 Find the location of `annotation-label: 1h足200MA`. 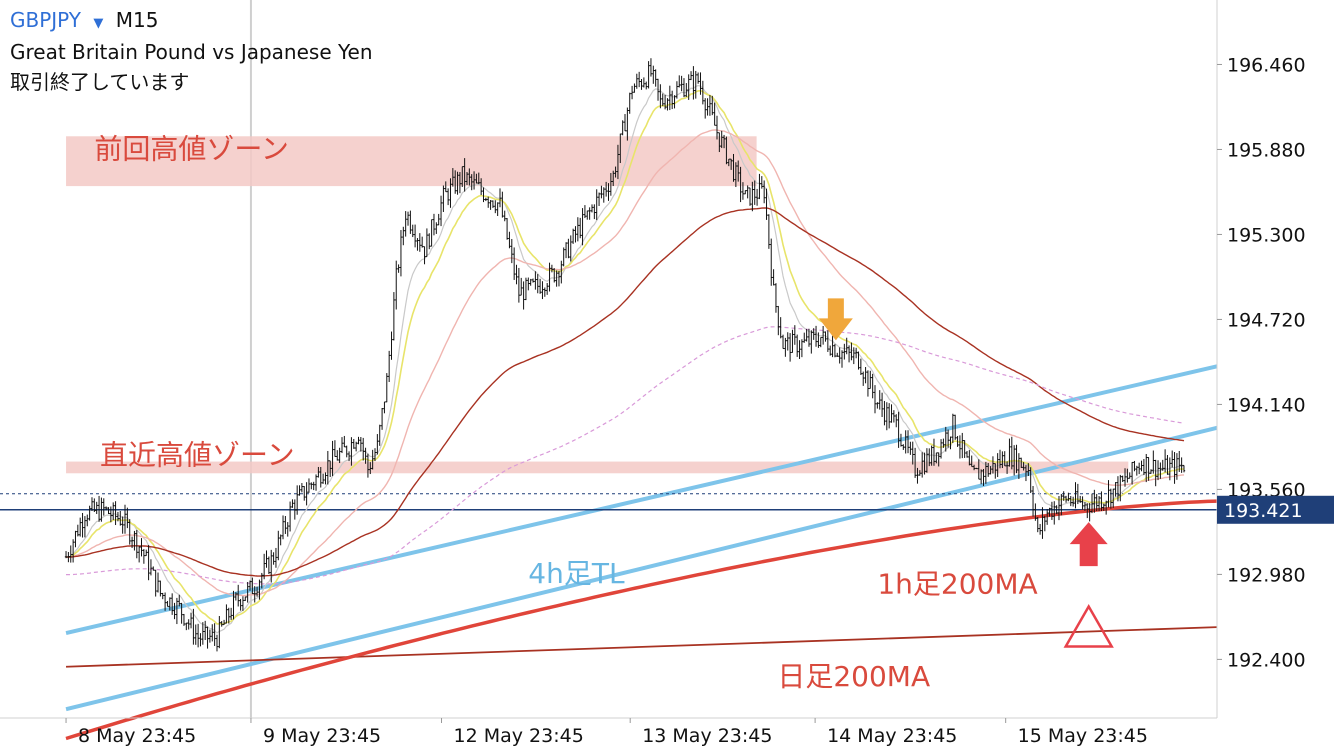

annotation-label: 1h足200MA is located at coordinates (957, 583).